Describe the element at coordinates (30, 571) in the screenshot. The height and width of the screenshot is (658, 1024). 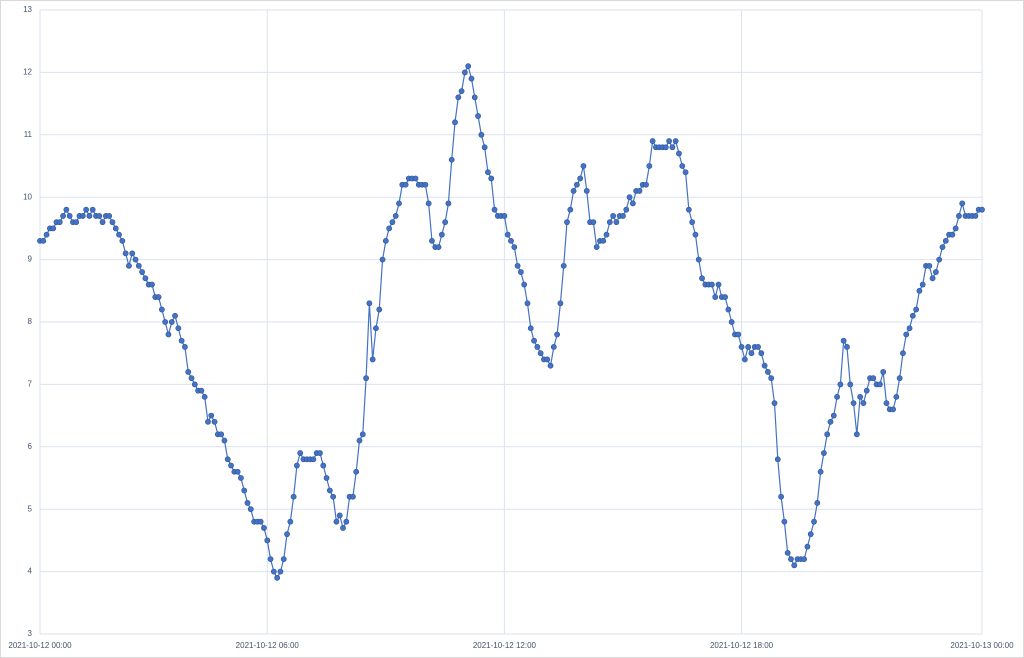
I see `y-tick-label: 4` at that location.